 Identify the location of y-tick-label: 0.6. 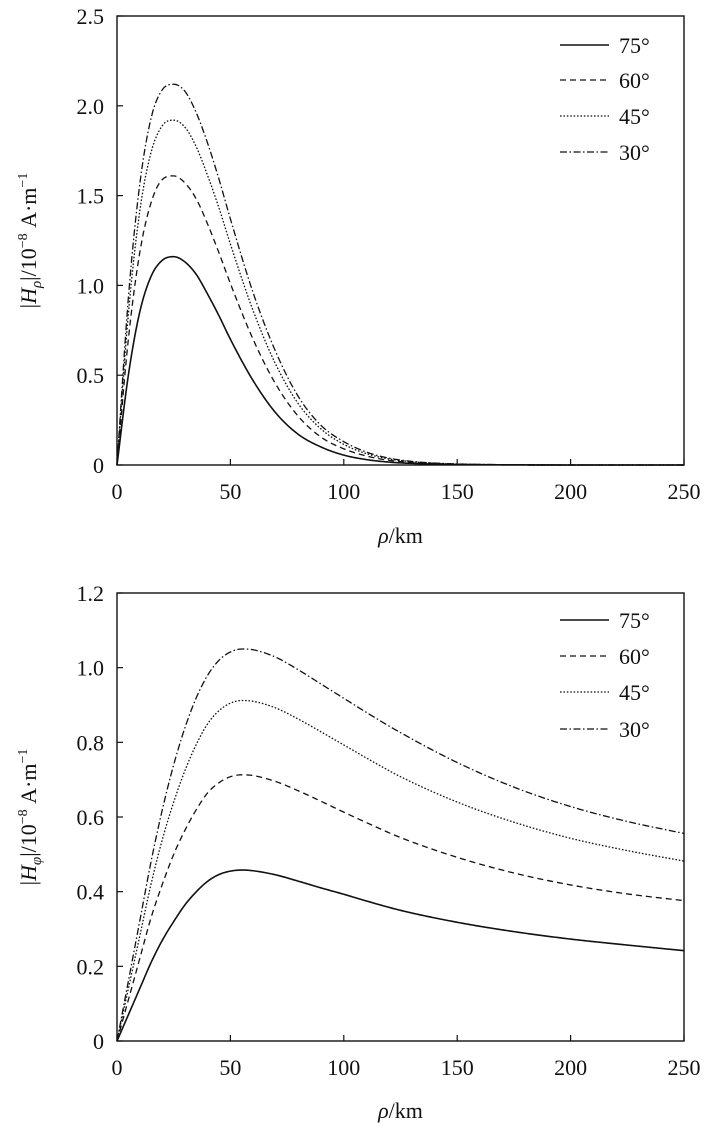
(91, 817).